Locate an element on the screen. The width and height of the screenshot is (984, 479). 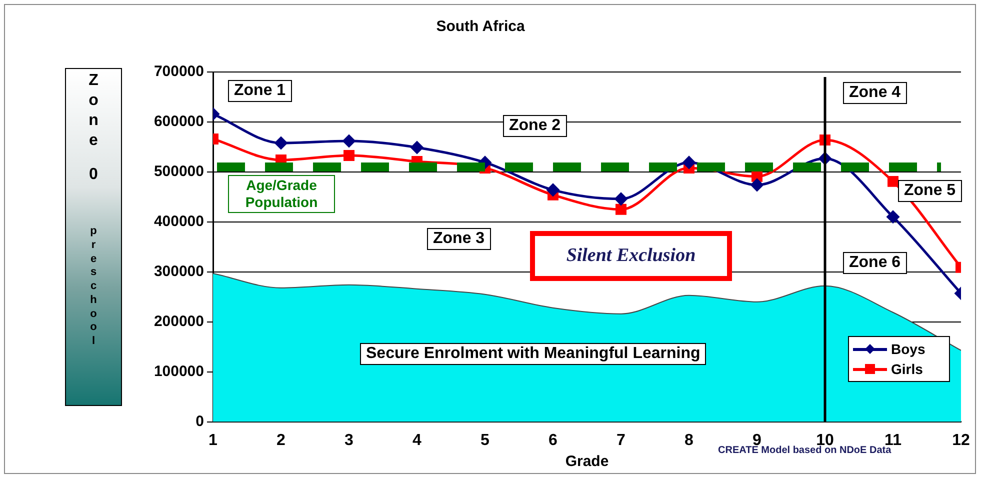
x-tick-label: 12 is located at coordinates (961, 440).